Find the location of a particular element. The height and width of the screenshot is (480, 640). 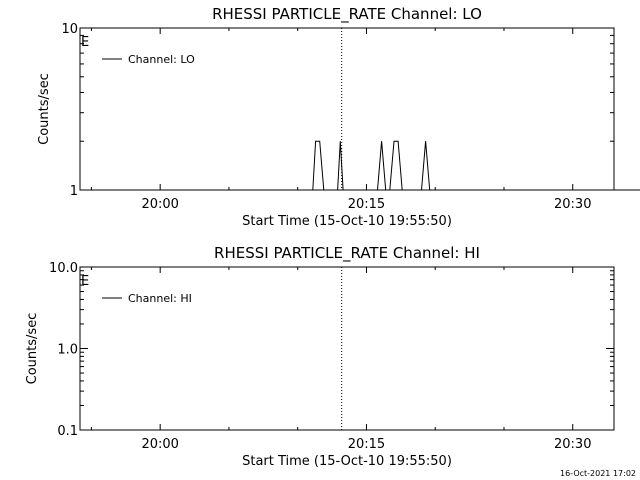

y-tick-label: 10 is located at coordinates (69, 29).